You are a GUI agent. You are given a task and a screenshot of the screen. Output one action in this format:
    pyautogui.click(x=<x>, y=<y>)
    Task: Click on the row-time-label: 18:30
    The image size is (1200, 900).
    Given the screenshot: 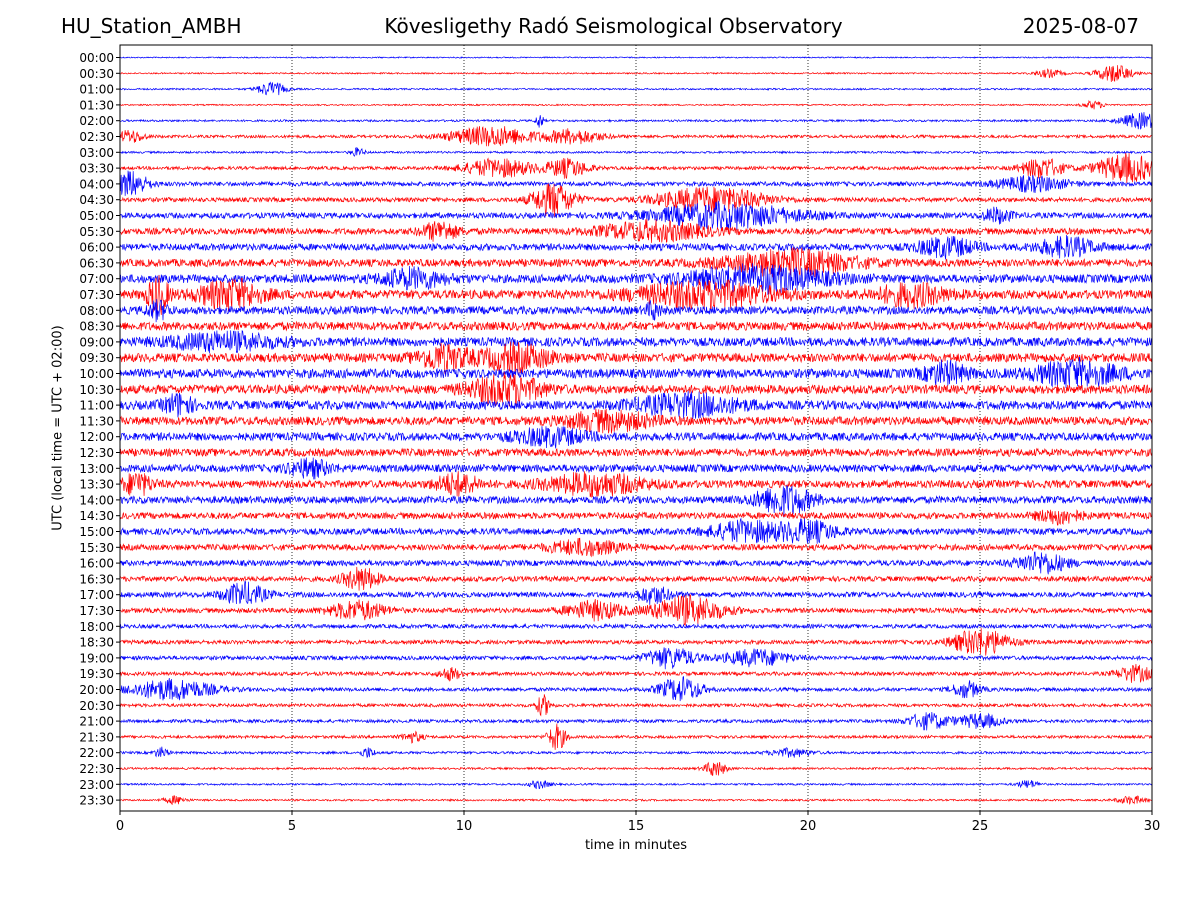 What is the action you would take?
    pyautogui.click(x=96, y=643)
    